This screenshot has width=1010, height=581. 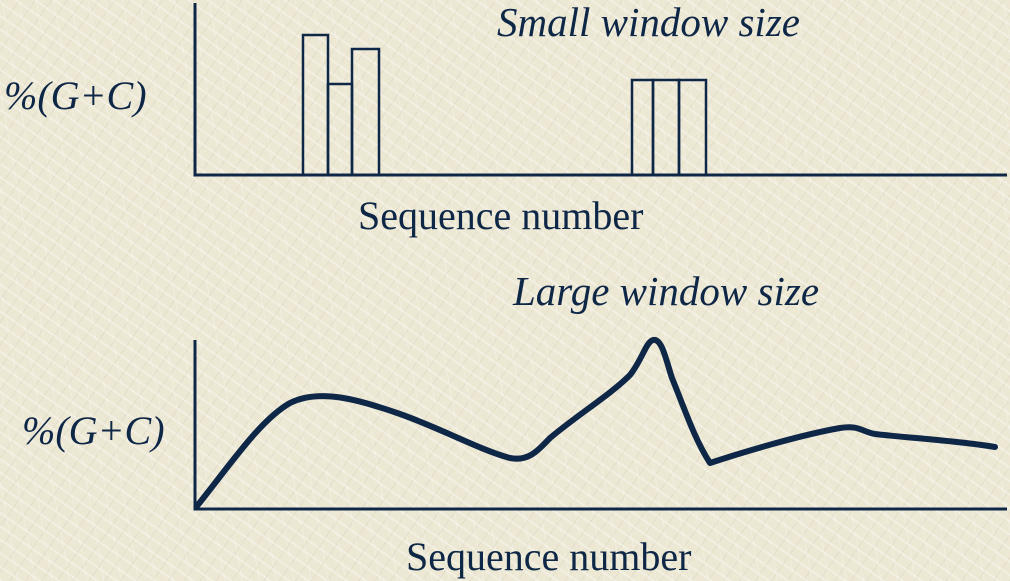 I want to click on top-x-axis-label: Sequence number, so click(x=501, y=215).